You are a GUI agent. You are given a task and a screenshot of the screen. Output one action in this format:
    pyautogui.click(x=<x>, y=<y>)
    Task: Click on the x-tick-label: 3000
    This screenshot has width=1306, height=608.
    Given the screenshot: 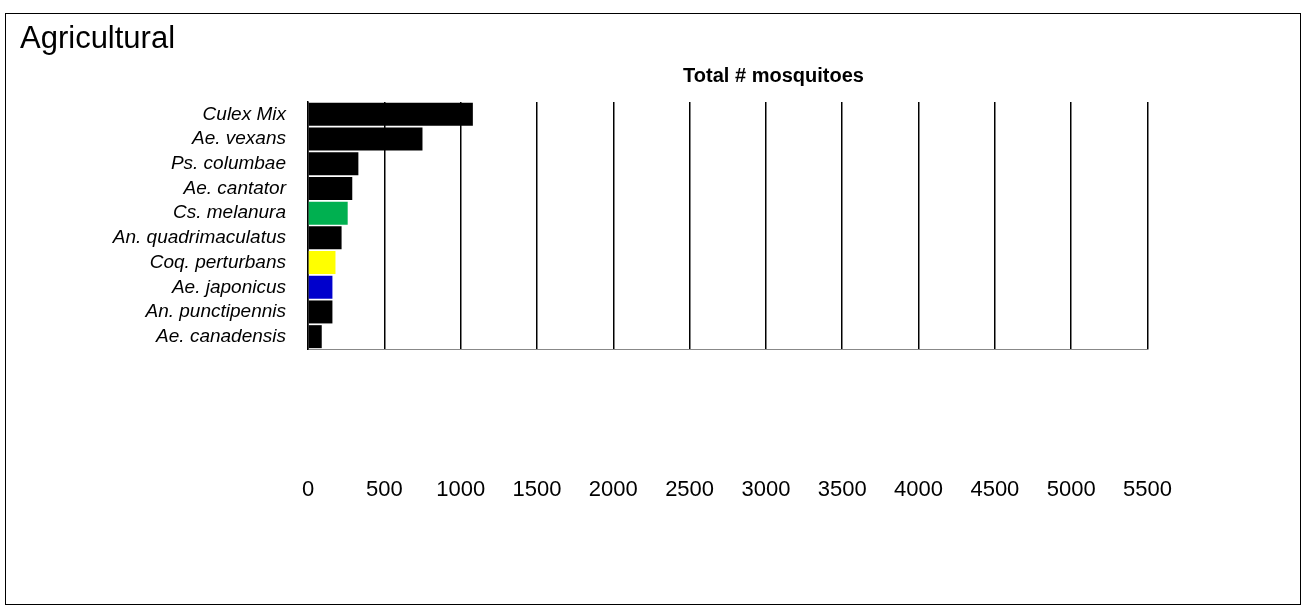 What is the action you would take?
    pyautogui.click(x=766, y=489)
    